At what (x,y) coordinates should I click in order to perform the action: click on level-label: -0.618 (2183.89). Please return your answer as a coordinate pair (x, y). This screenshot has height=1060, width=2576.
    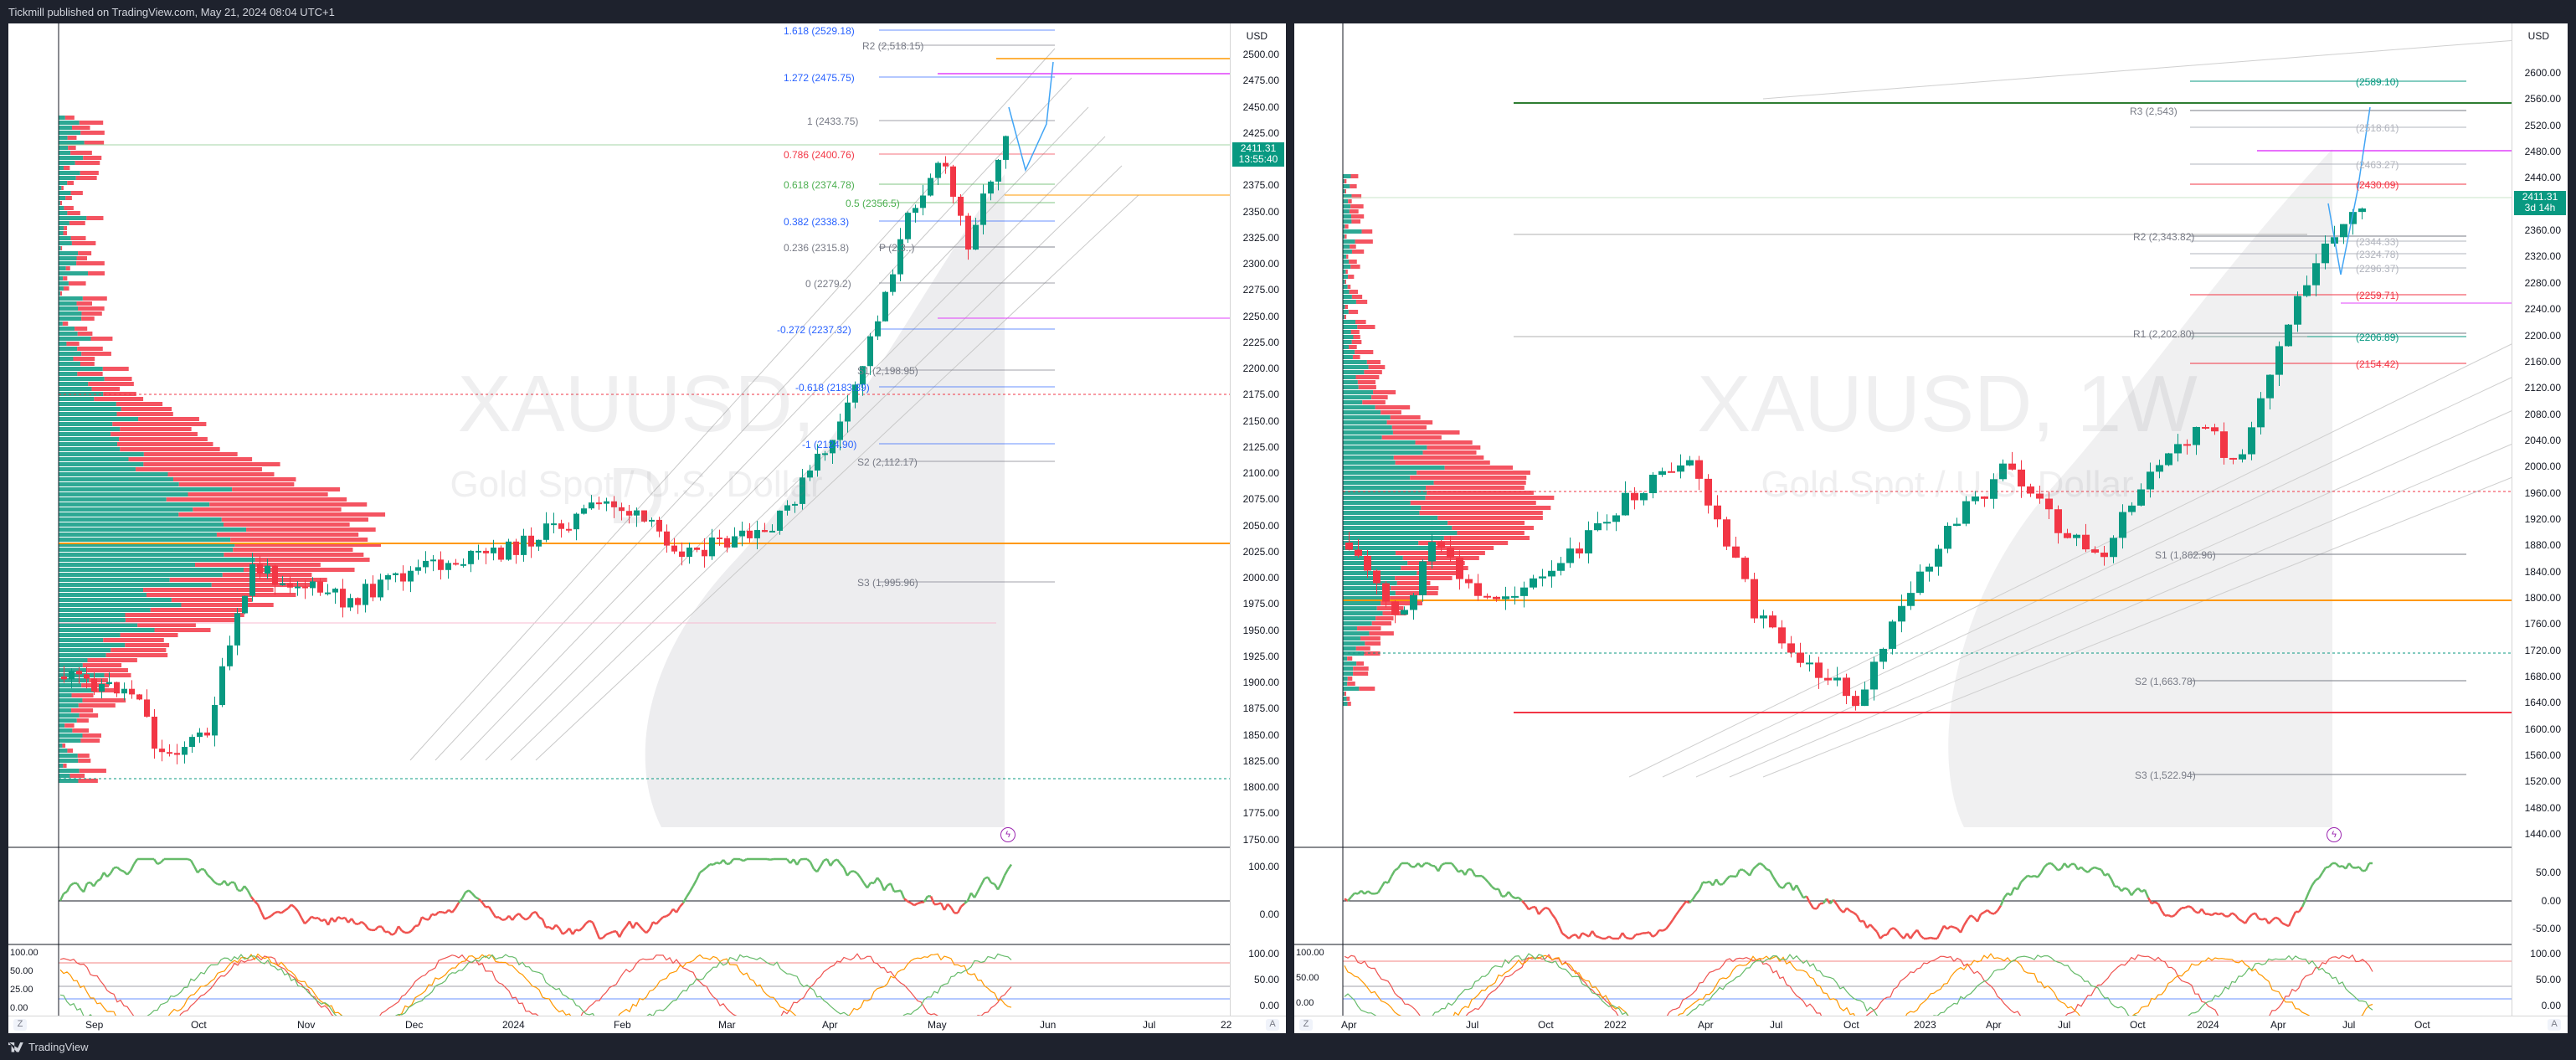
    Looking at the image, I should click on (833, 388).